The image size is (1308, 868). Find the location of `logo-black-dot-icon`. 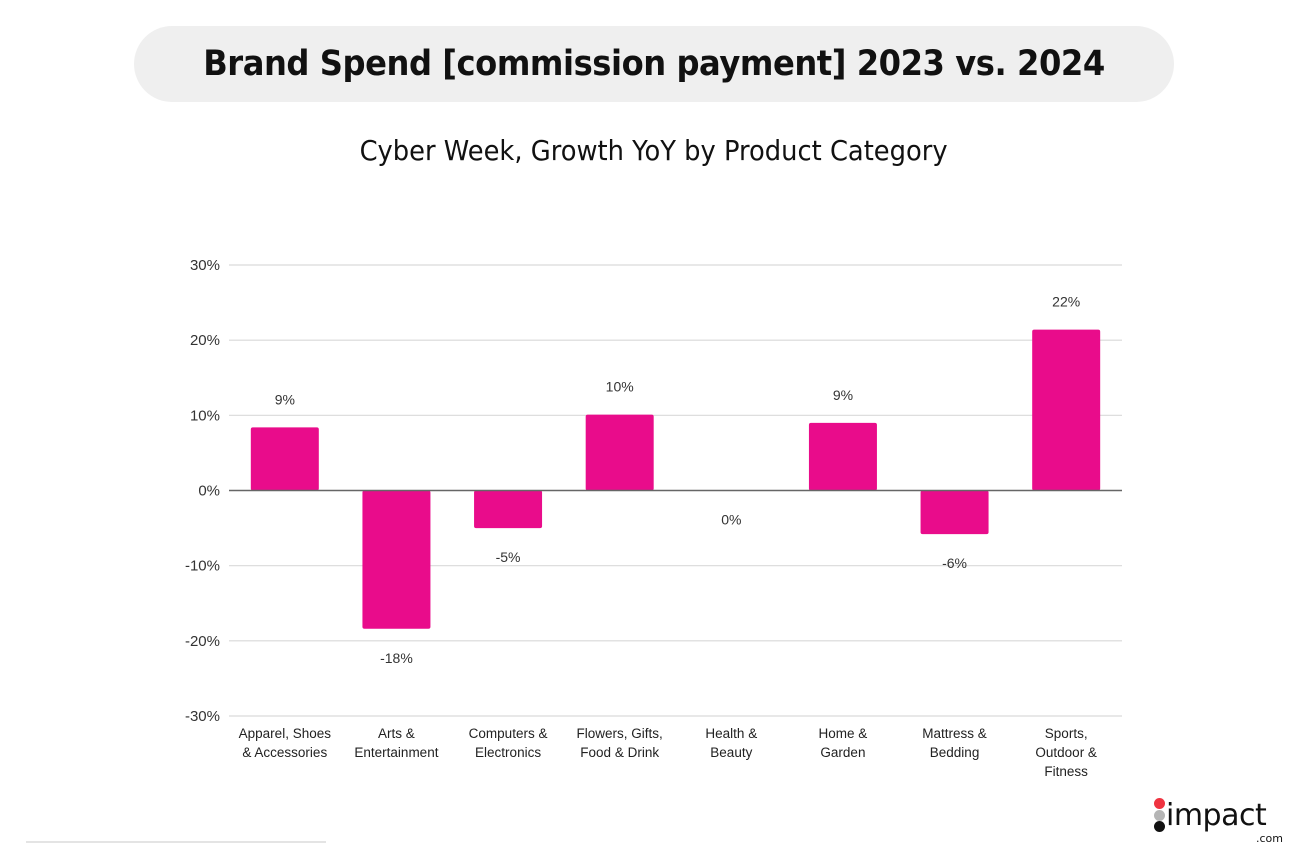

logo-black-dot-icon is located at coordinates (1159, 826).